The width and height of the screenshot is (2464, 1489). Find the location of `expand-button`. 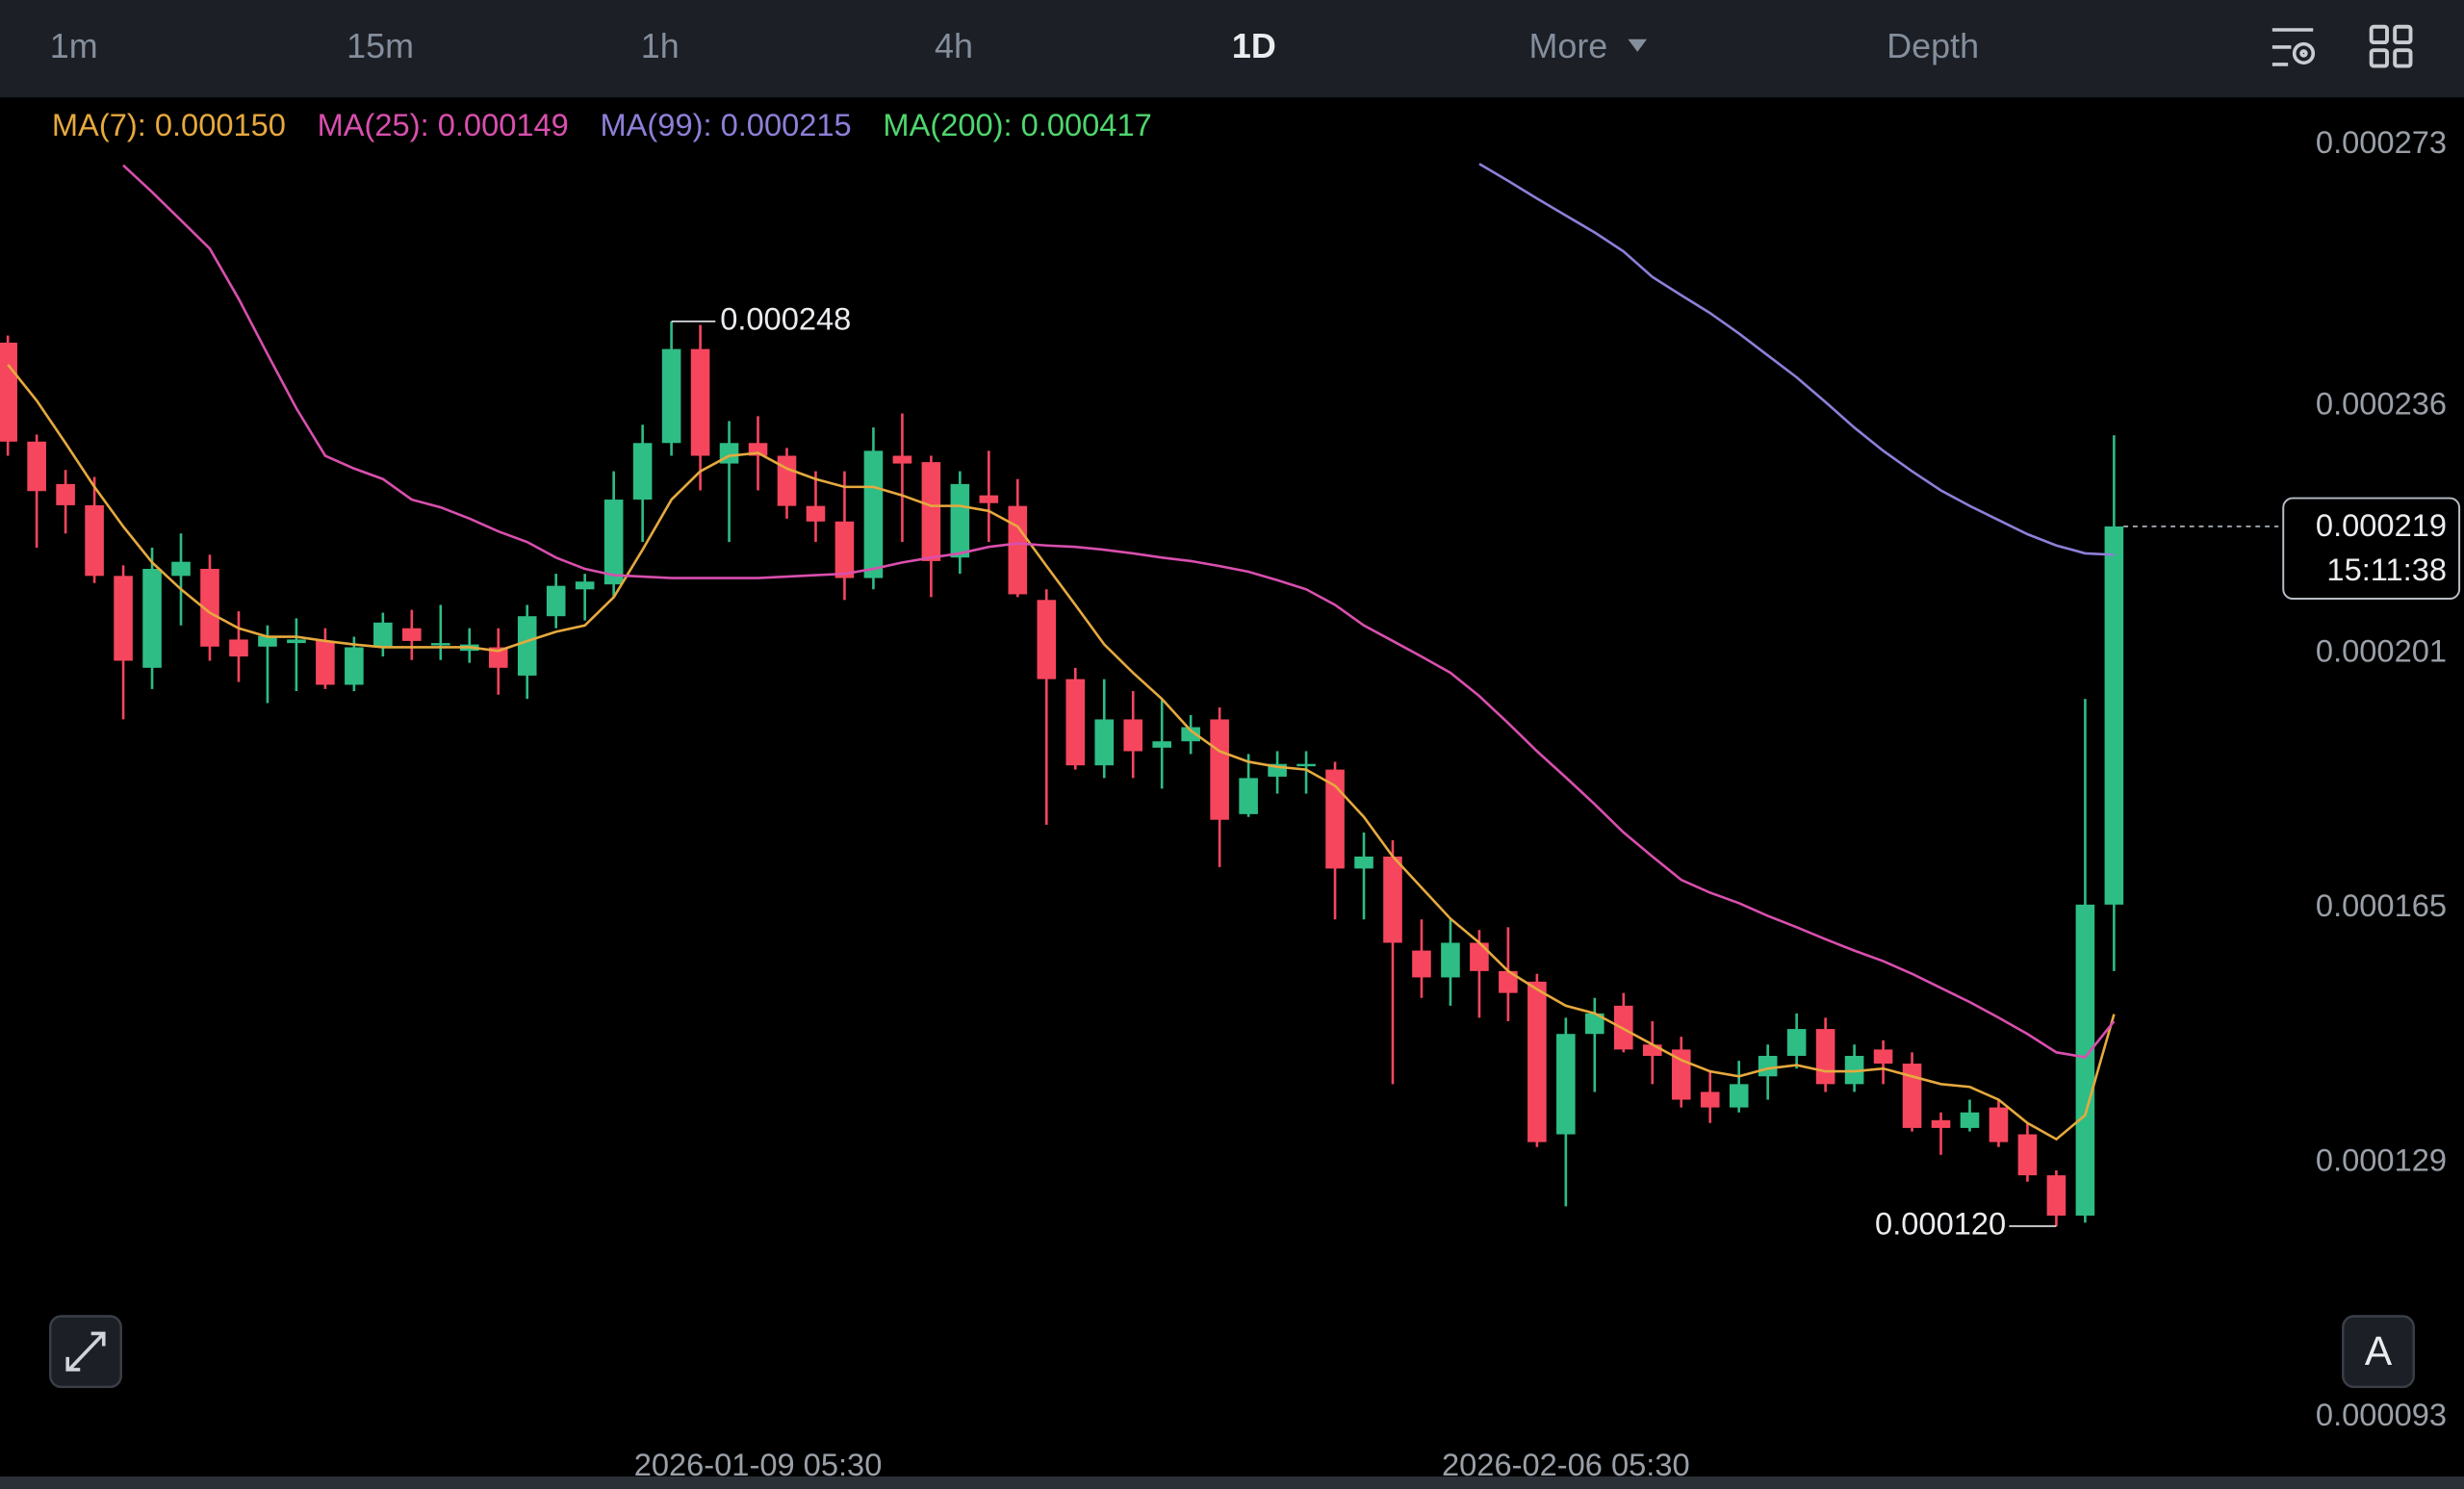

expand-button is located at coordinates (85, 1352).